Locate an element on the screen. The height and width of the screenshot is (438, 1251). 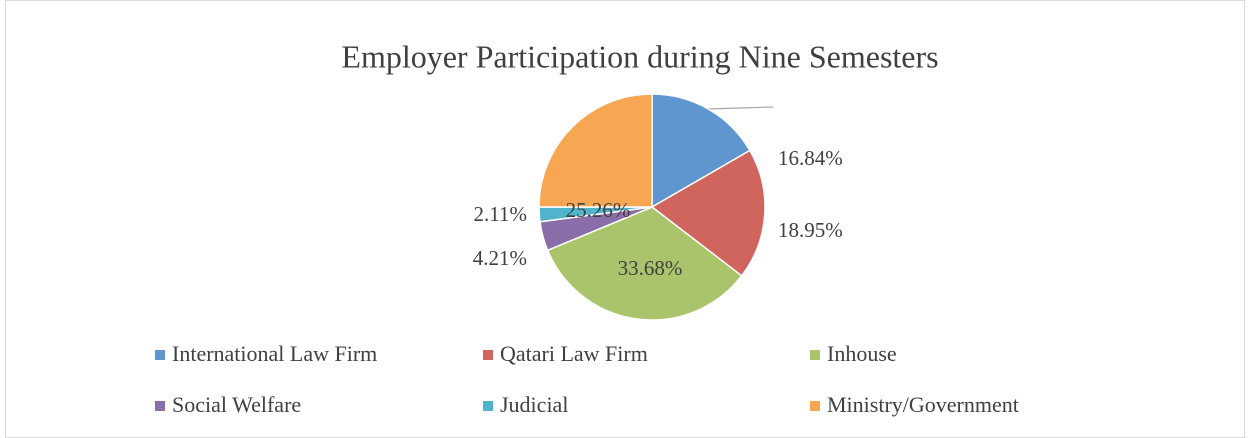
data-label: 2.11% is located at coordinates (500, 214).